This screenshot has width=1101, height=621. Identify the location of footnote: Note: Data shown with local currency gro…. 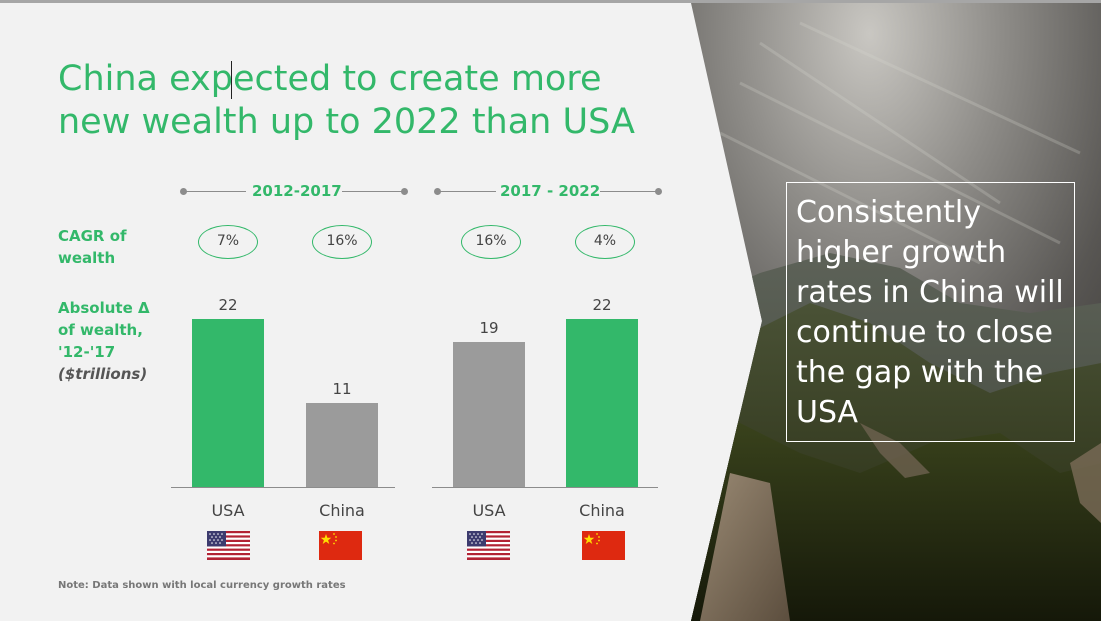
(202, 585).